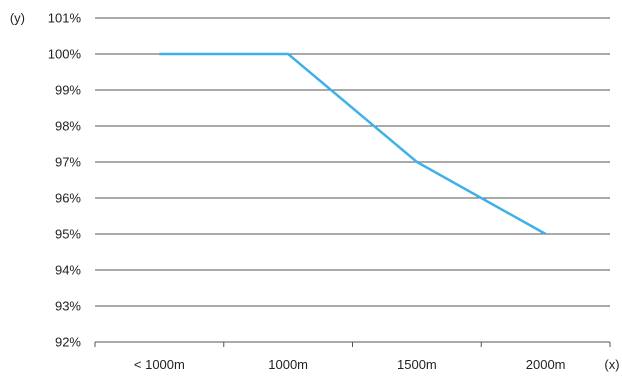 This screenshot has height=384, width=622. What do you see at coordinates (65, 54) in the screenshot?
I see `y-tick-label: 100%` at bounding box center [65, 54].